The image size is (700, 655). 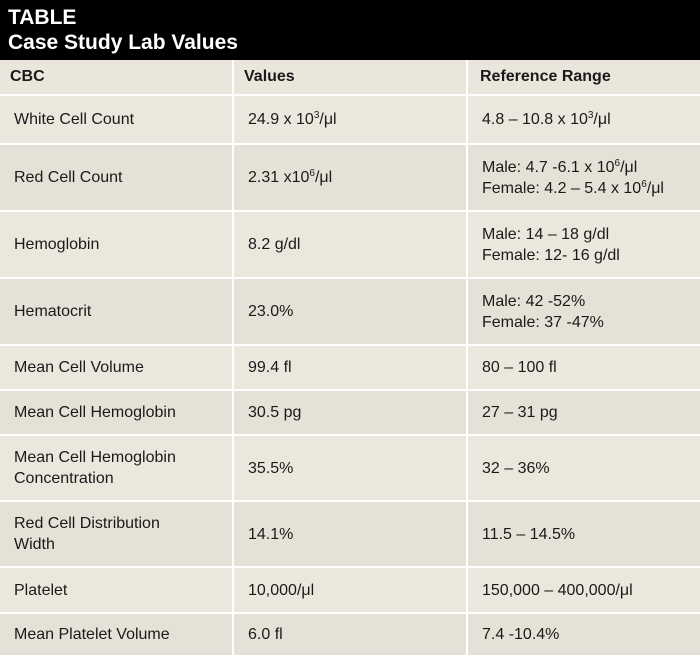 I want to click on reference-text: 7.4 -10.4%, so click(x=521, y=634).